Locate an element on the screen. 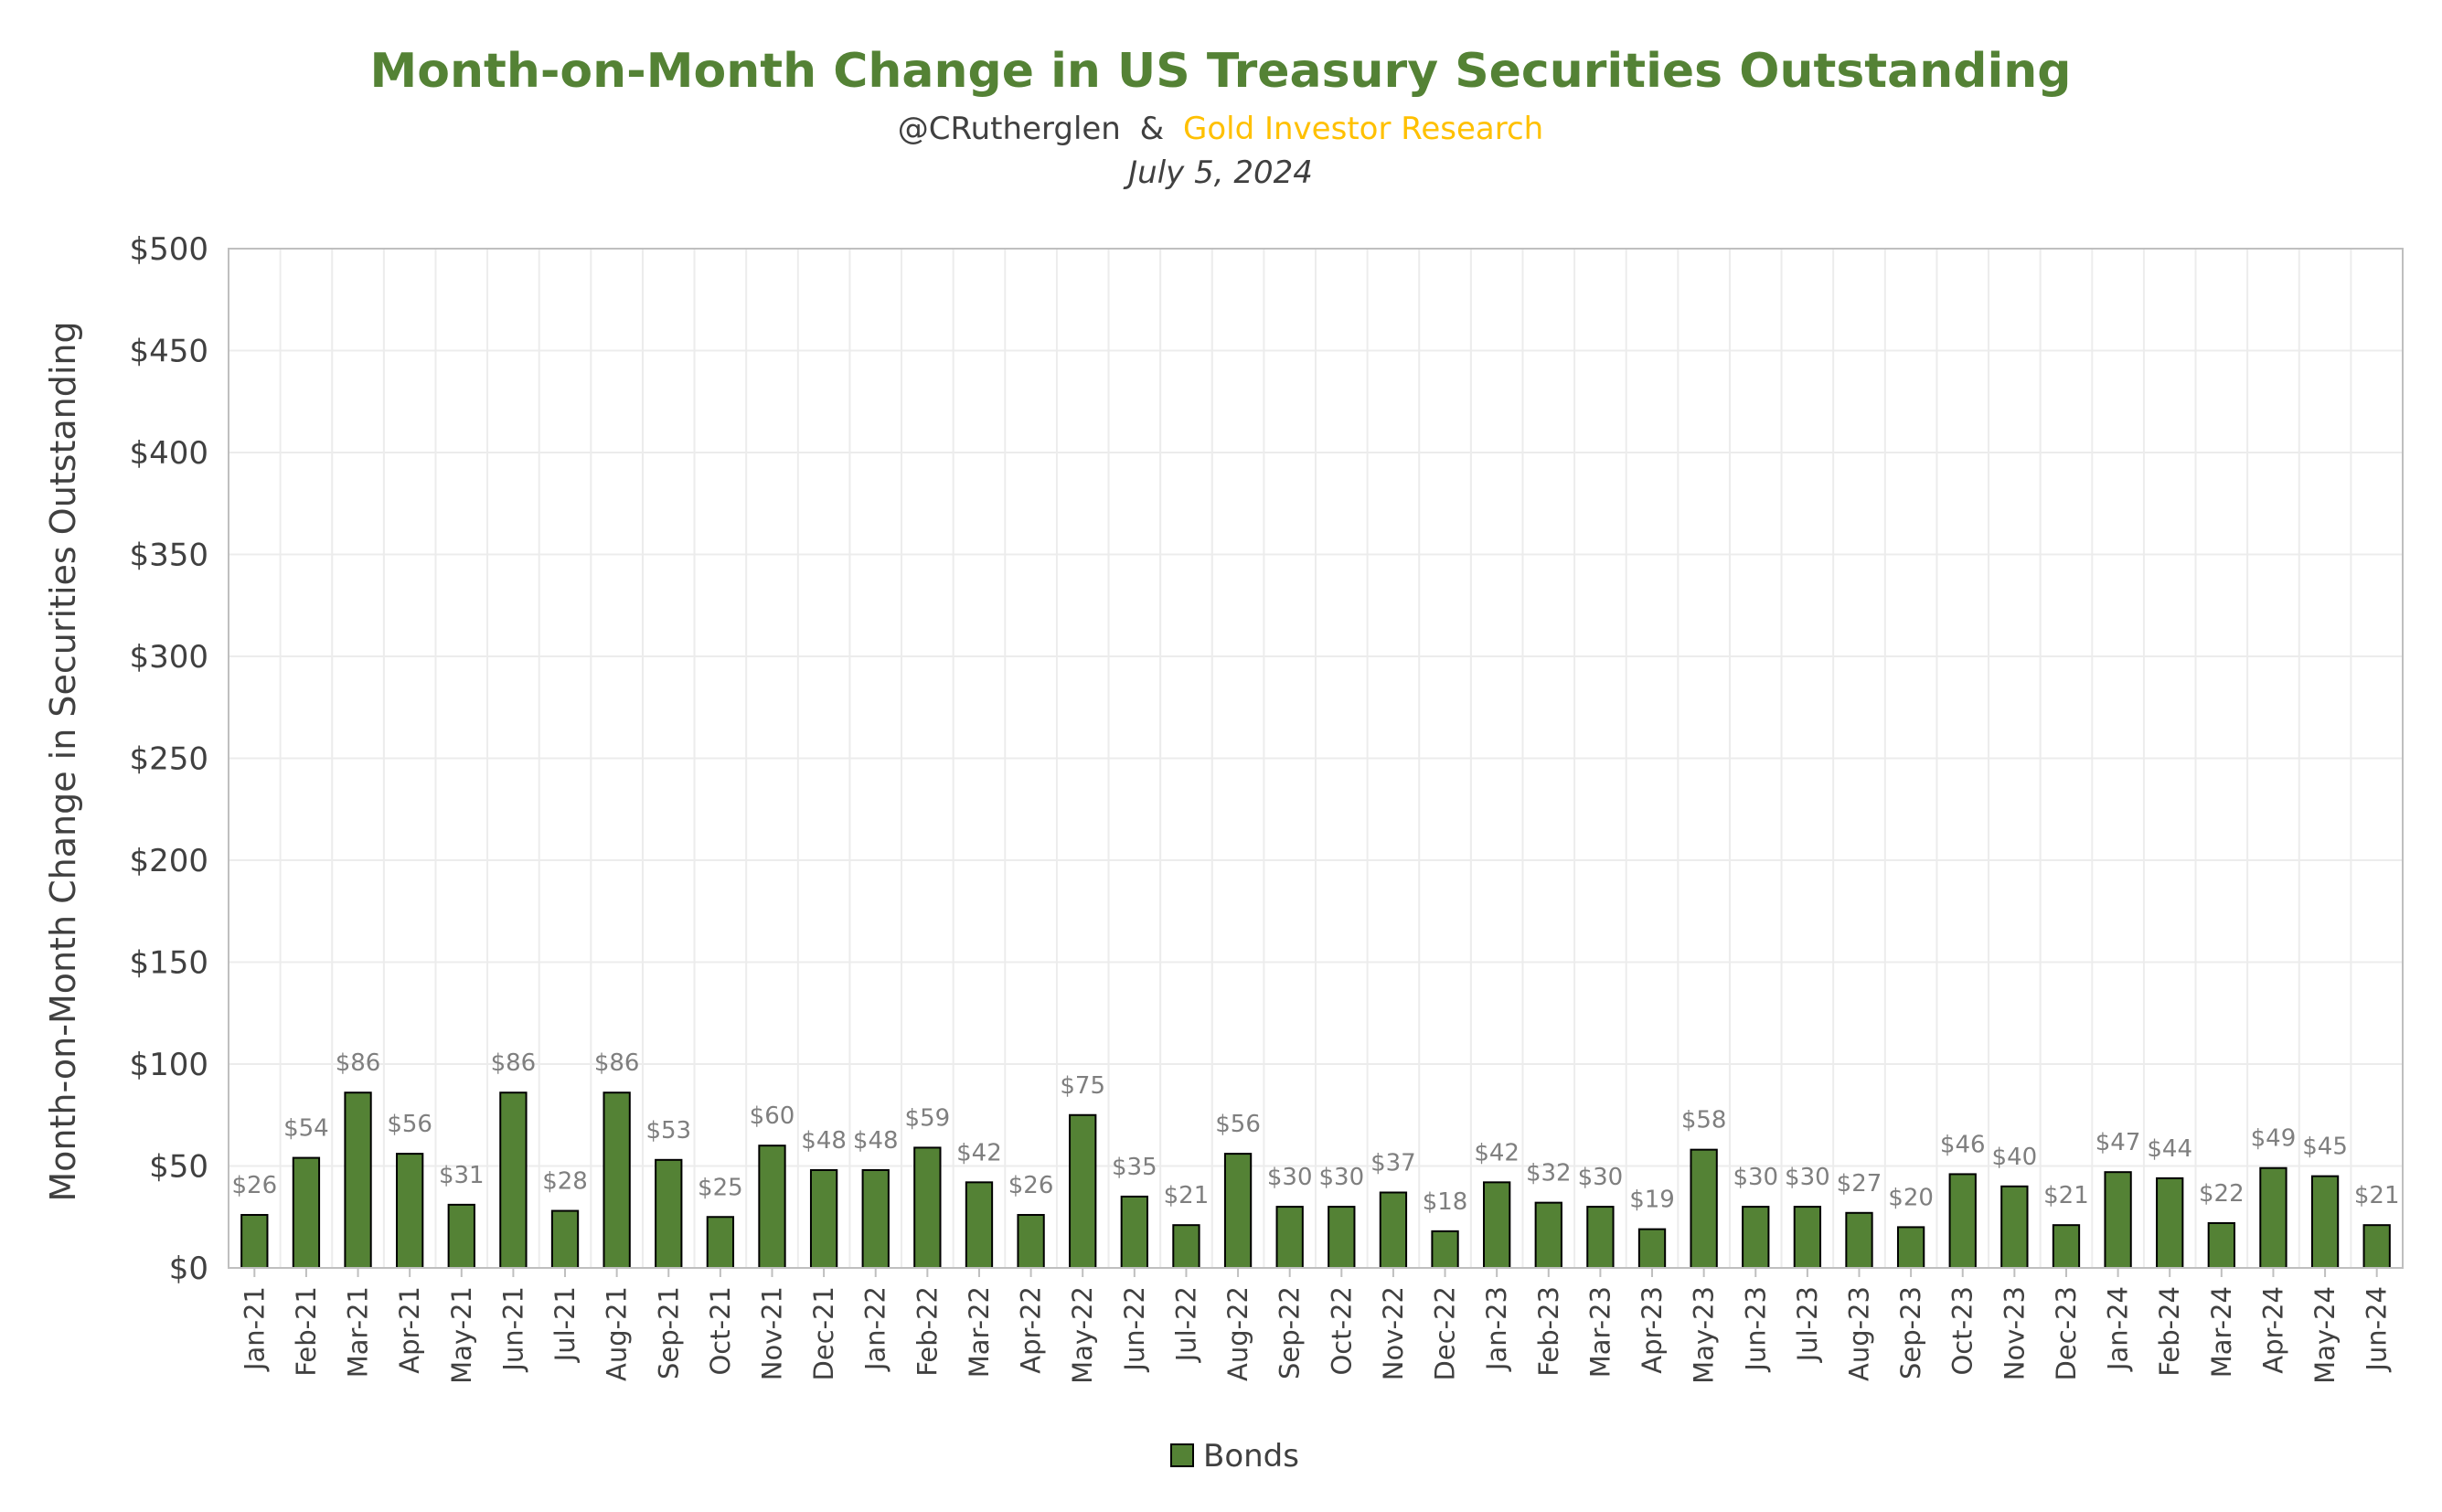 This screenshot has width=2442, height=1512. data-label: $35 is located at coordinates (1134, 1167).